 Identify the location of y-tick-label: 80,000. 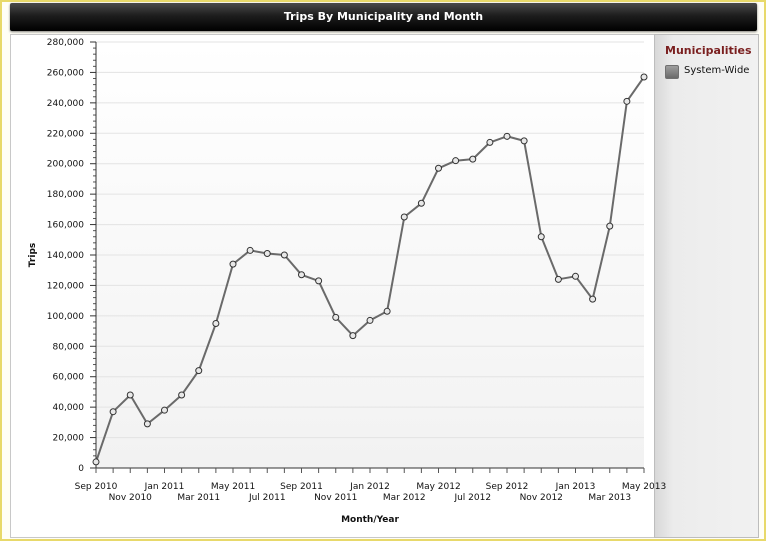
(69, 347).